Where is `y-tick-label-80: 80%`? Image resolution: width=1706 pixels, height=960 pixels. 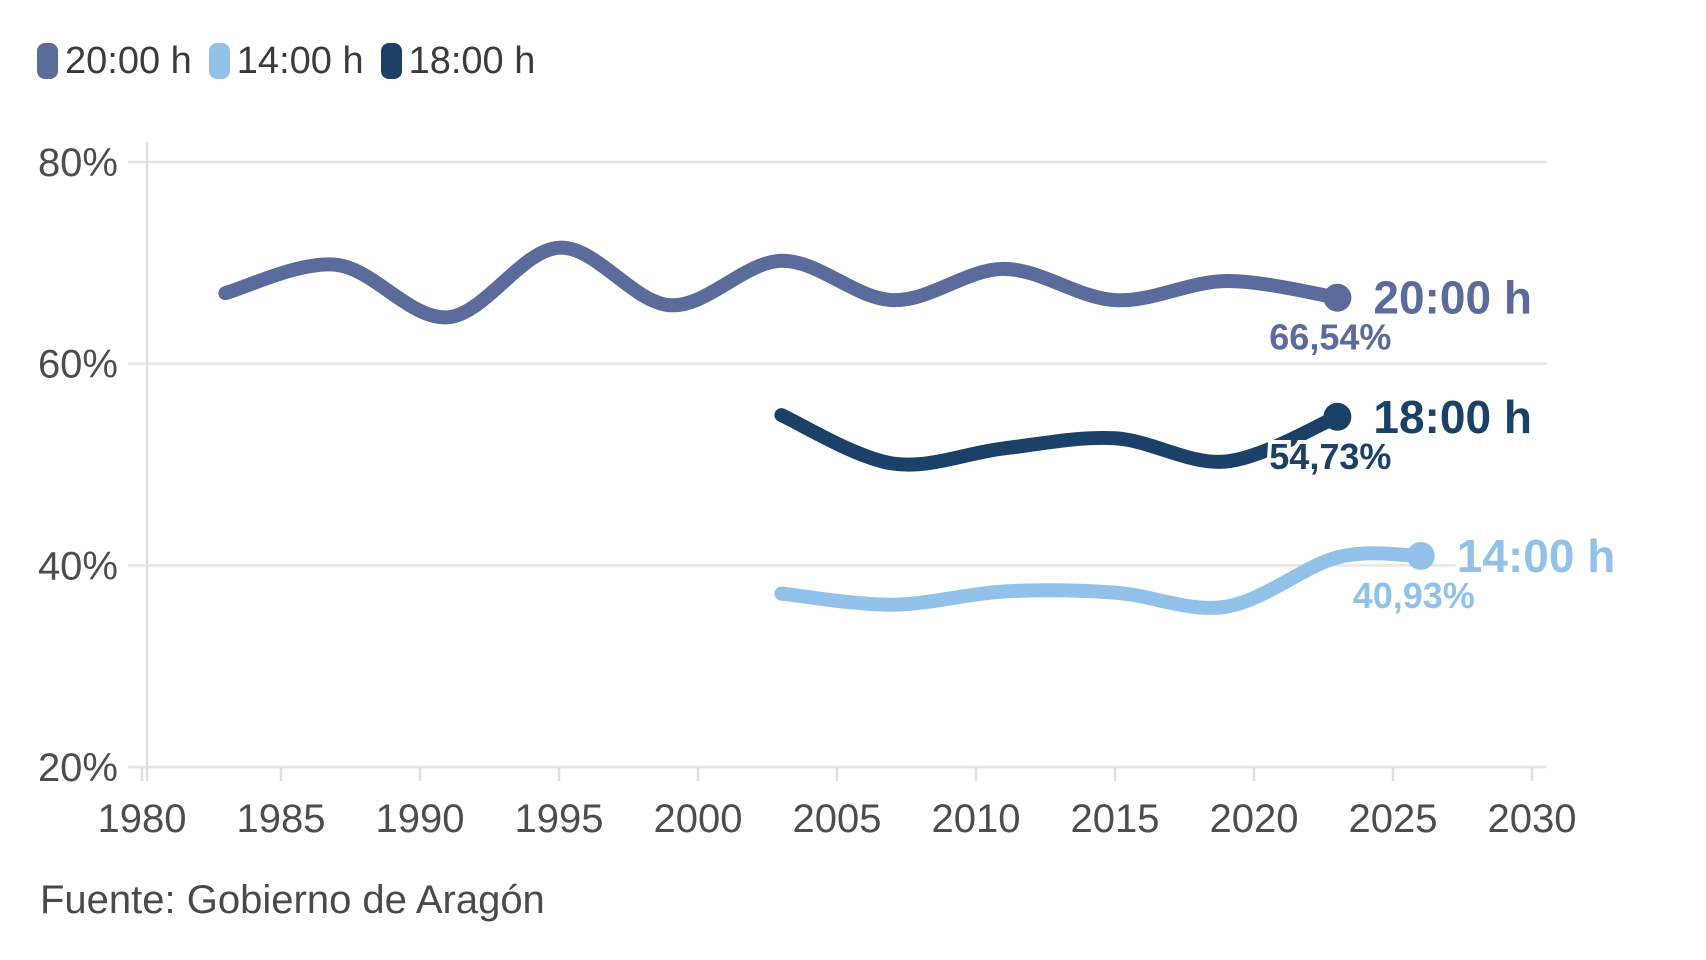
y-tick-label-80: 80% is located at coordinates (78, 163).